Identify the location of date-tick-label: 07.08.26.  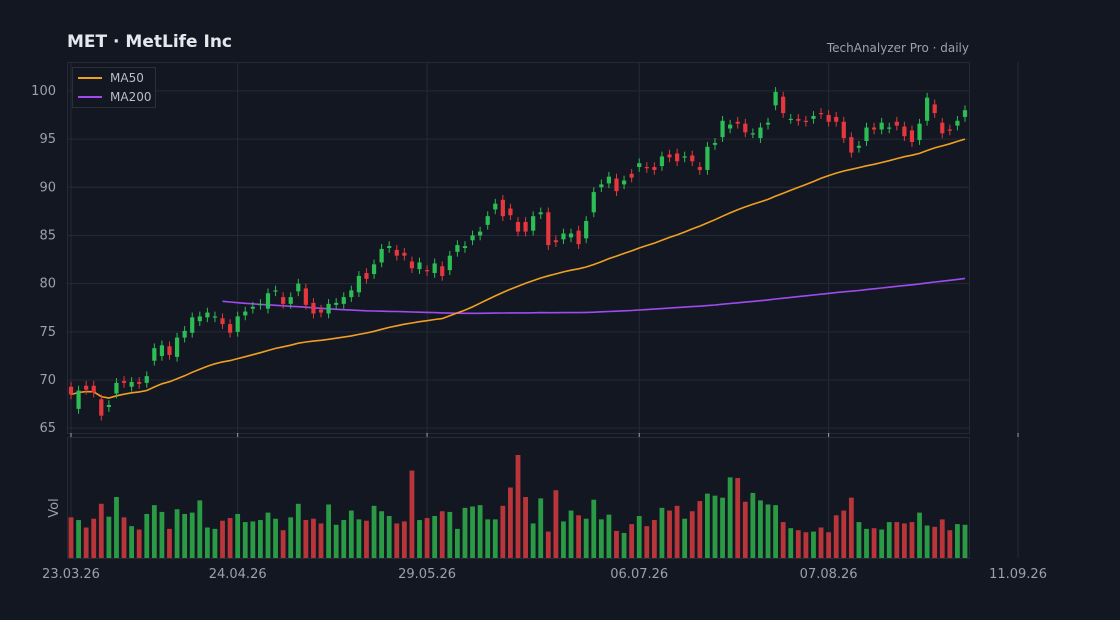
(829, 574).